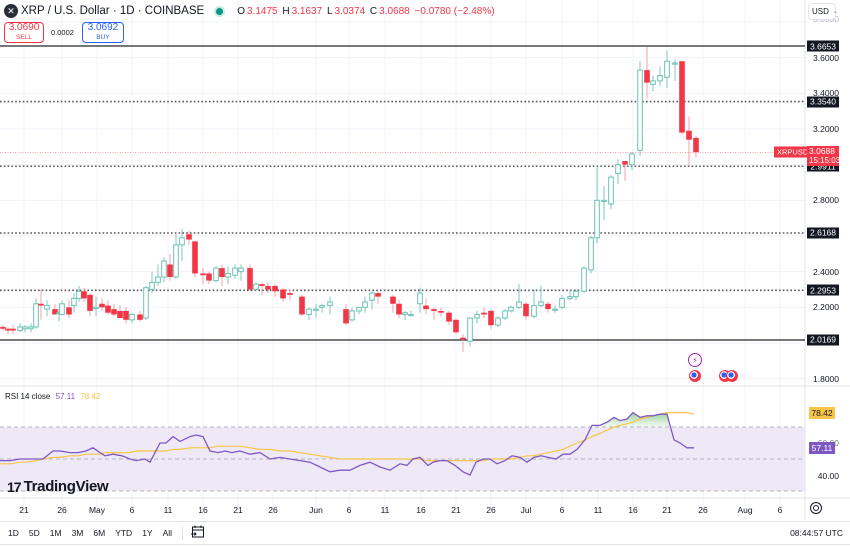  I want to click on toolbar-divider, so click(183, 533).